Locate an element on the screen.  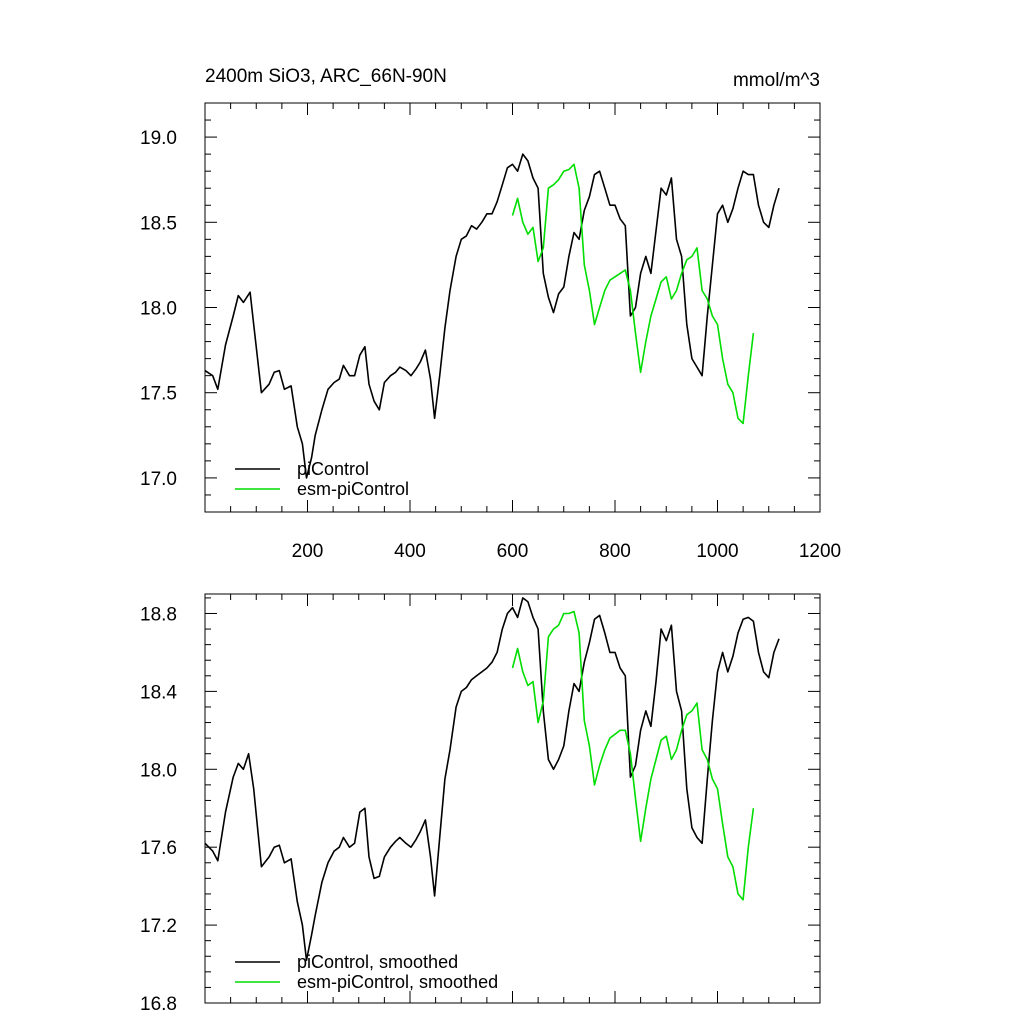
legend-label-picontrol-smoothed: piControl, smoothed is located at coordinates (377, 962).